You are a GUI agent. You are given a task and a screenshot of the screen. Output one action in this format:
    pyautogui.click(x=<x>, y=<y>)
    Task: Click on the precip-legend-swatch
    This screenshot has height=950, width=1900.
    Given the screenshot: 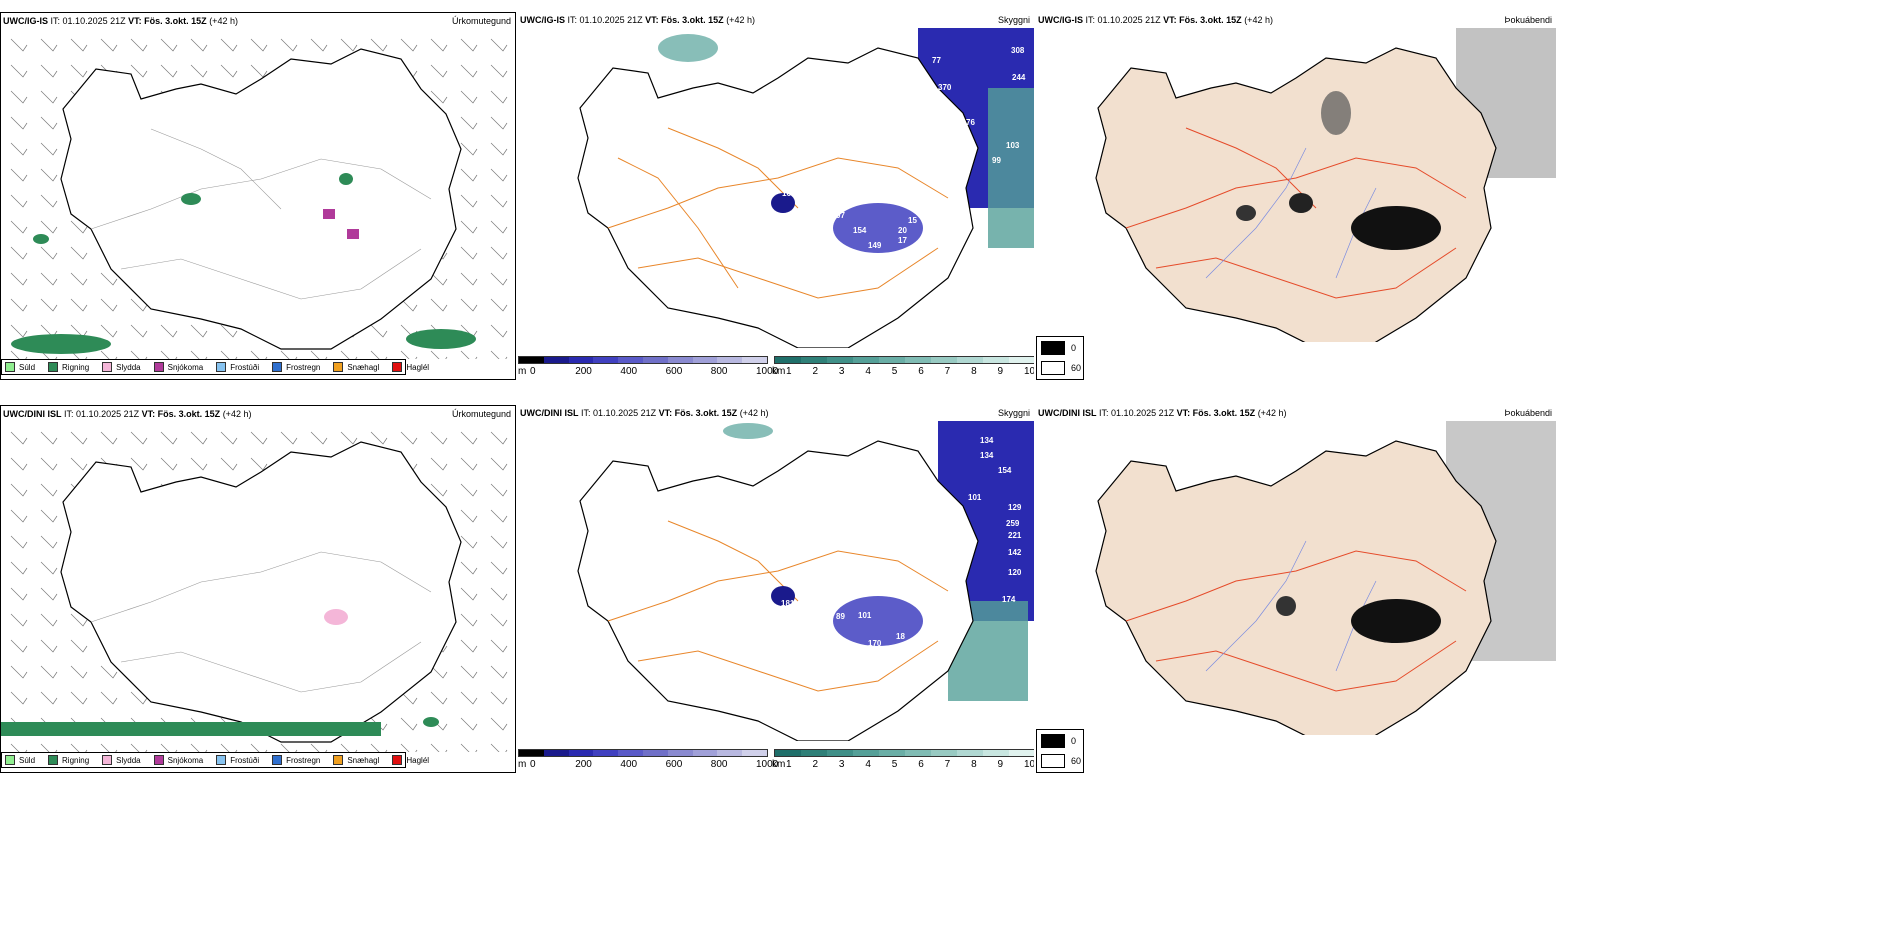 What is the action you would take?
    pyautogui.click(x=277, y=367)
    